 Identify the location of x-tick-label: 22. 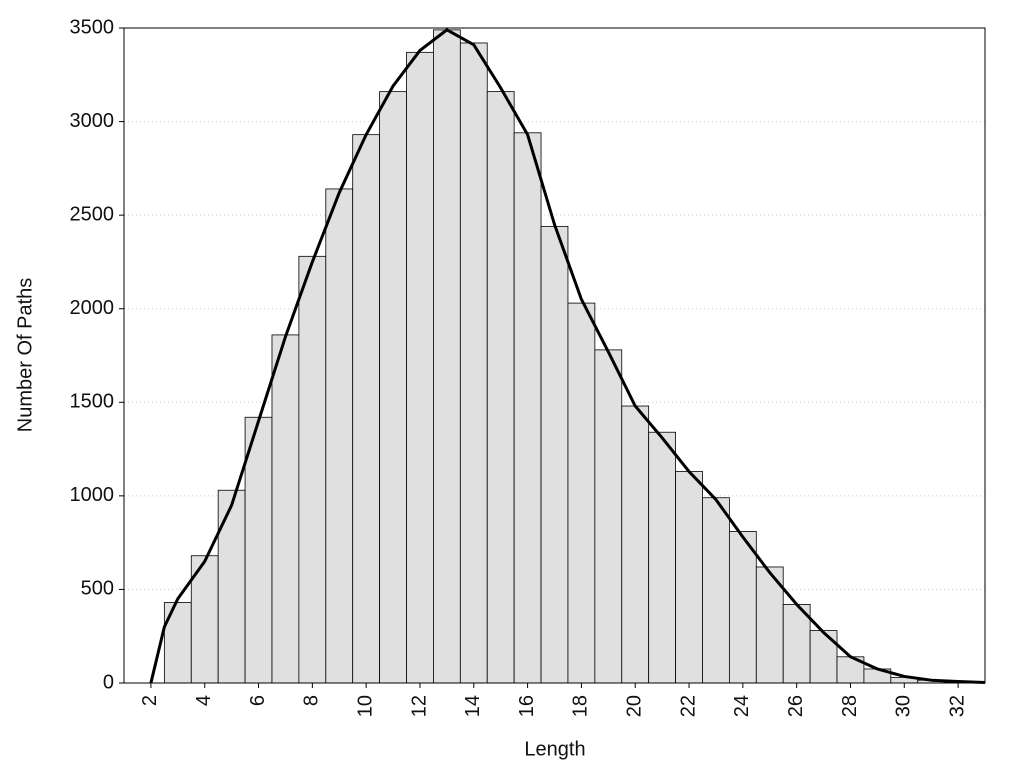
(688, 706).